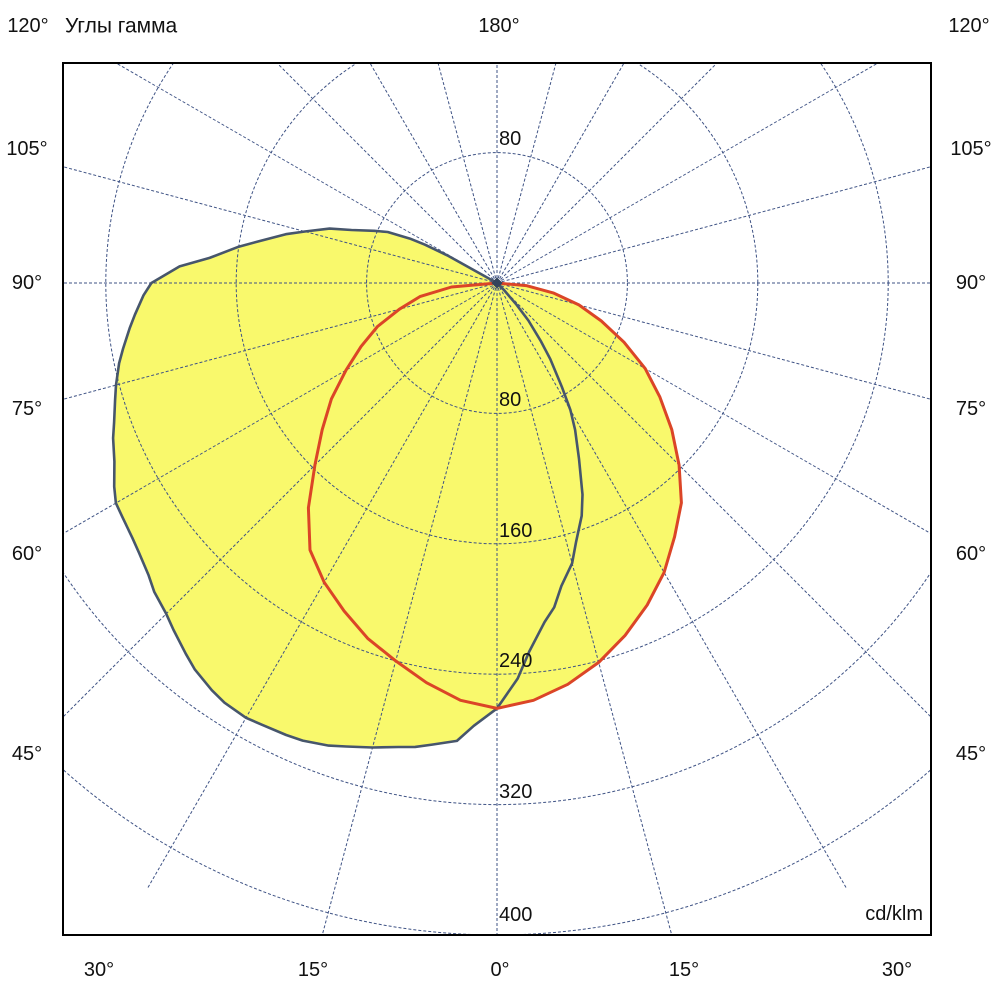 The height and width of the screenshot is (1000, 1000). Describe the element at coordinates (499, 970) in the screenshot. I see `gamma-label-bottom-2: 0°` at that location.